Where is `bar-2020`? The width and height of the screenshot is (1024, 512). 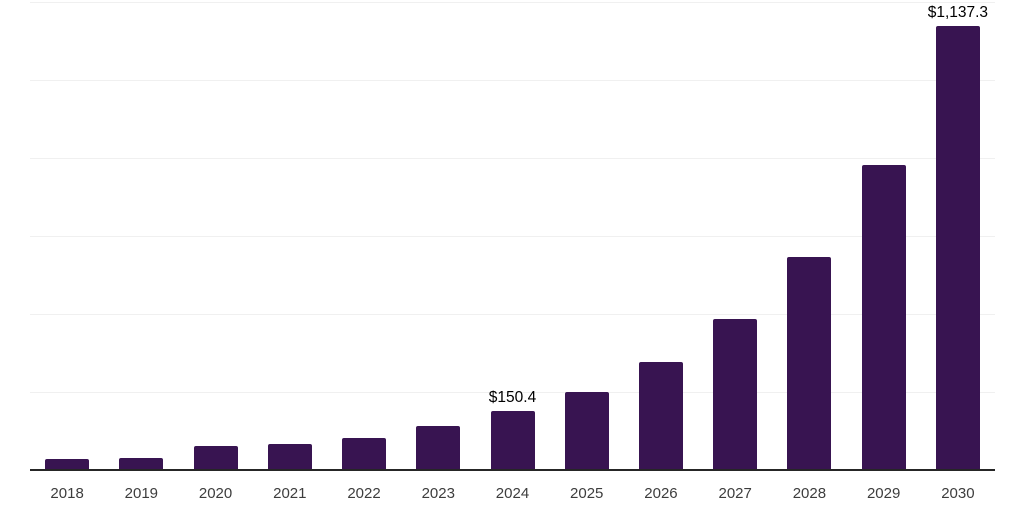 bar-2020 is located at coordinates (215, 458).